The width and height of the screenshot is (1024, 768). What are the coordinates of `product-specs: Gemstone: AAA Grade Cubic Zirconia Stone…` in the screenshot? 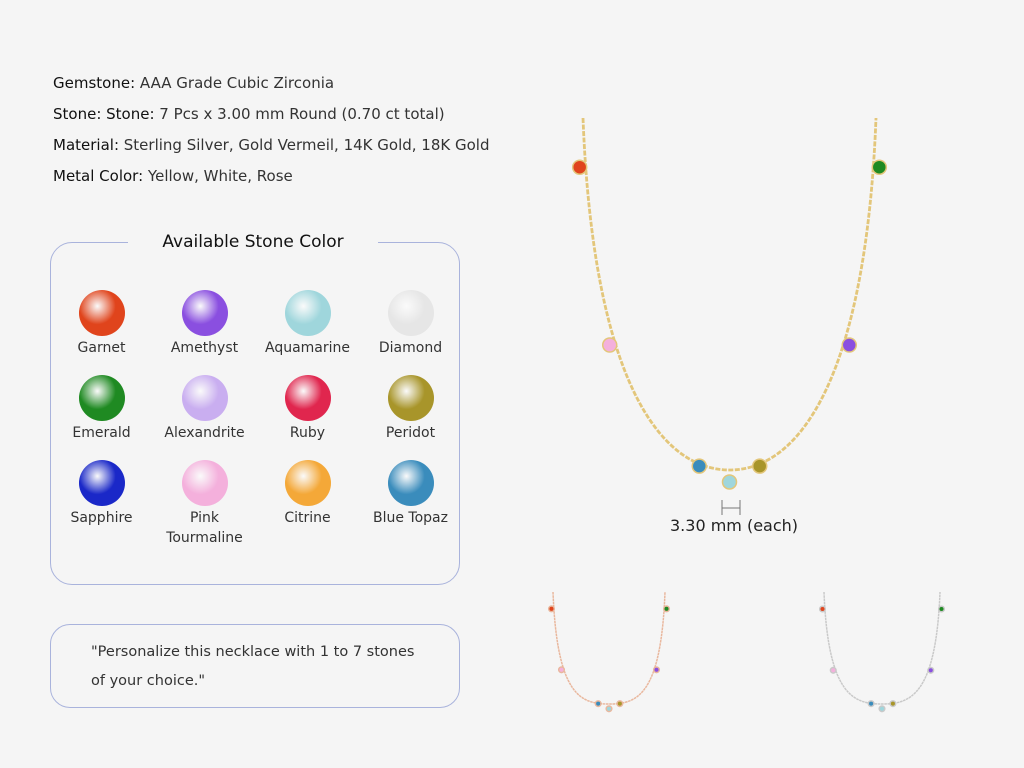 It's located at (271, 130).